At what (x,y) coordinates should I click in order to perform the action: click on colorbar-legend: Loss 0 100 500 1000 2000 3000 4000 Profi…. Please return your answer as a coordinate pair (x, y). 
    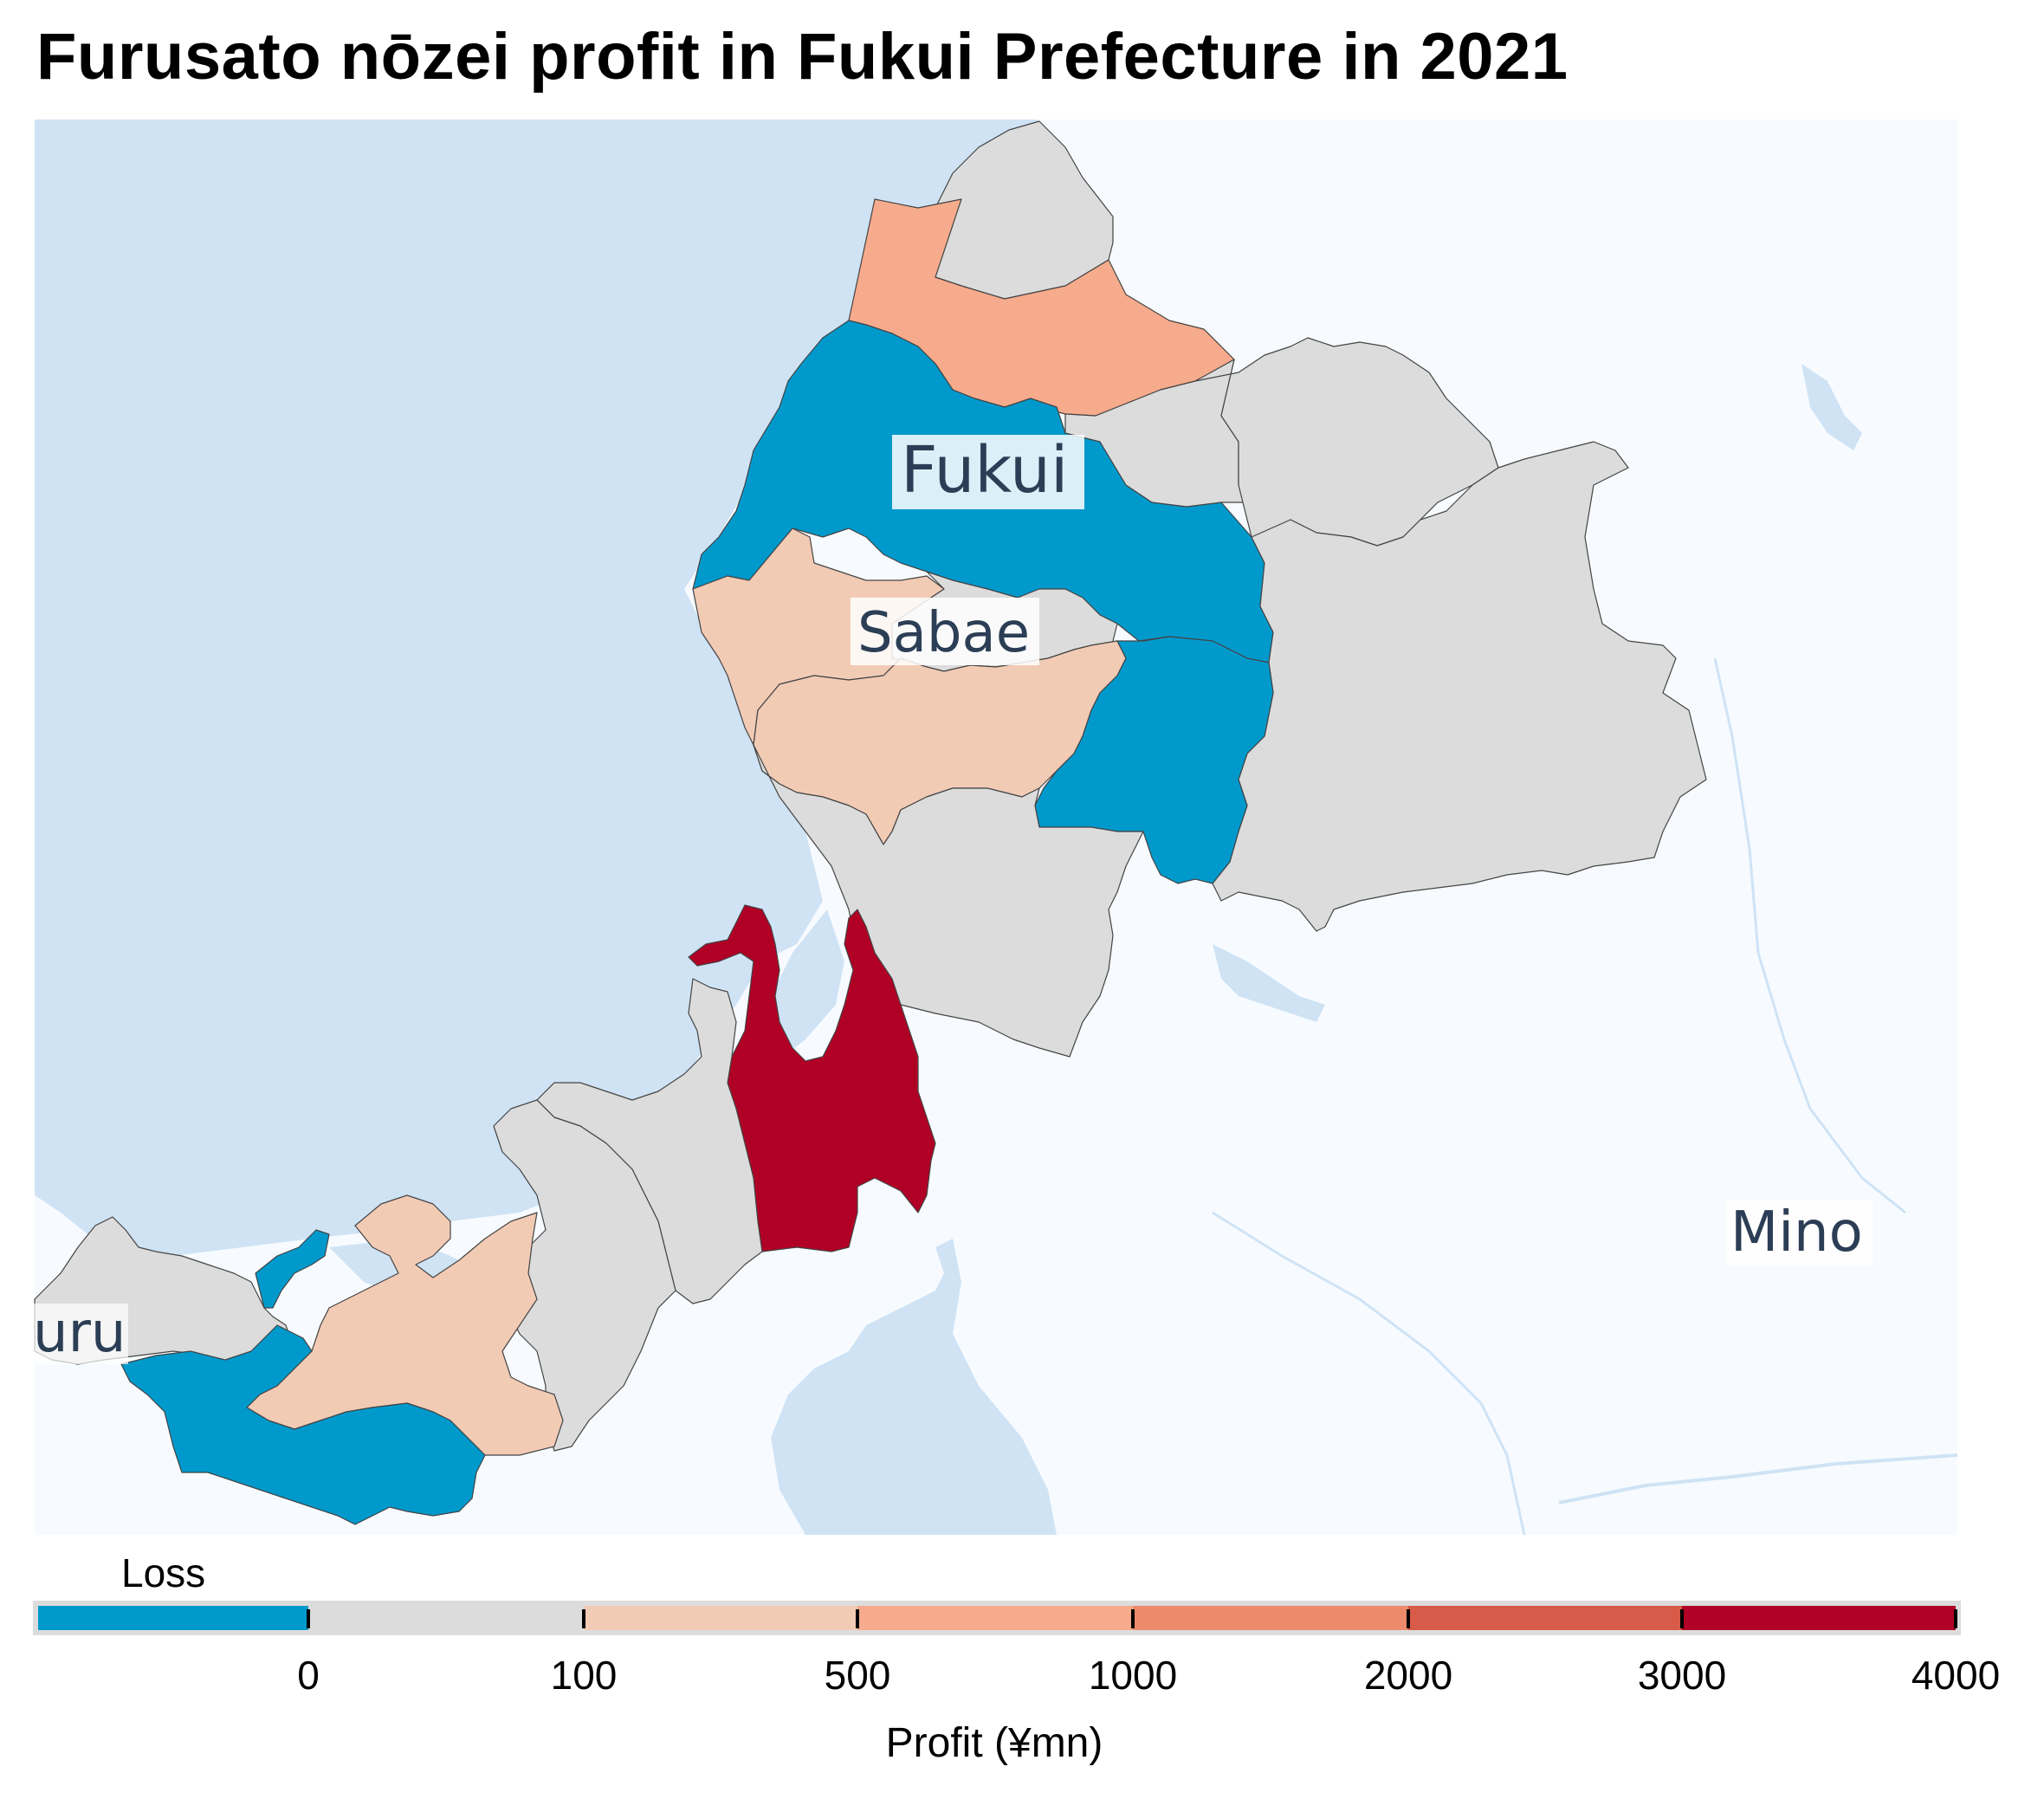
    Looking at the image, I should click on (1017, 1658).